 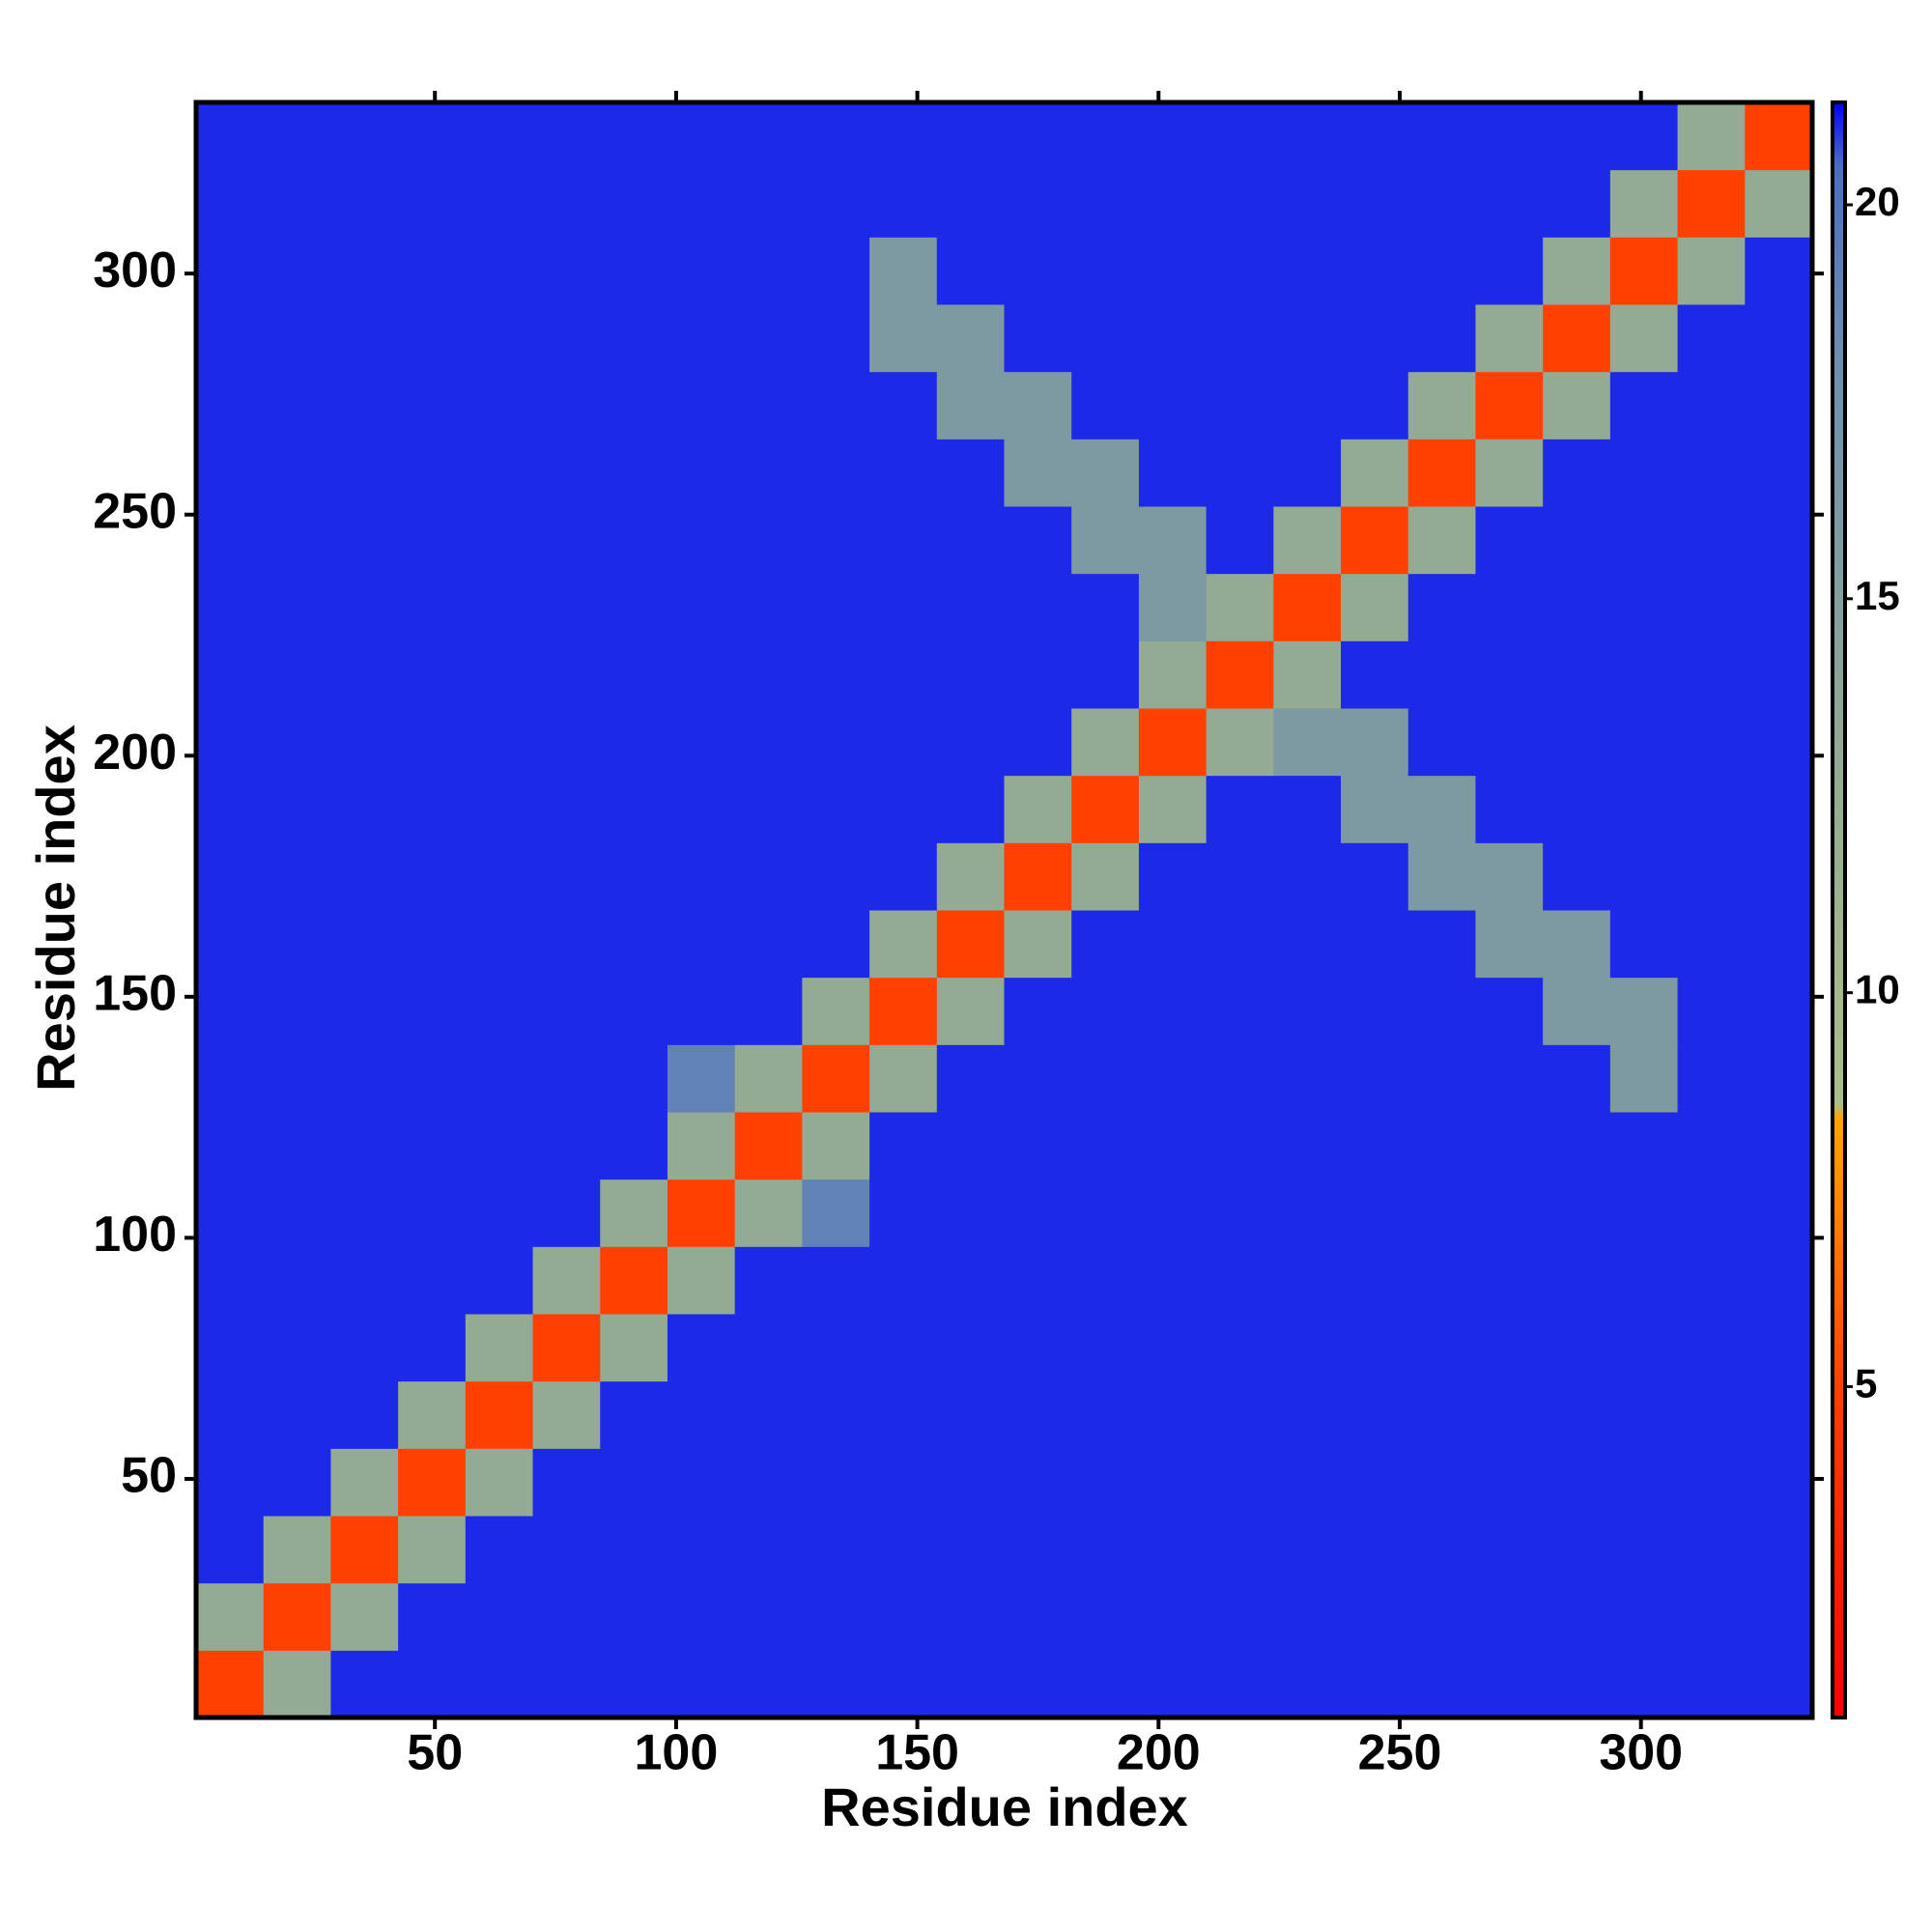 I want to click on colorbar-tick-label: 5, so click(x=1866, y=1383).